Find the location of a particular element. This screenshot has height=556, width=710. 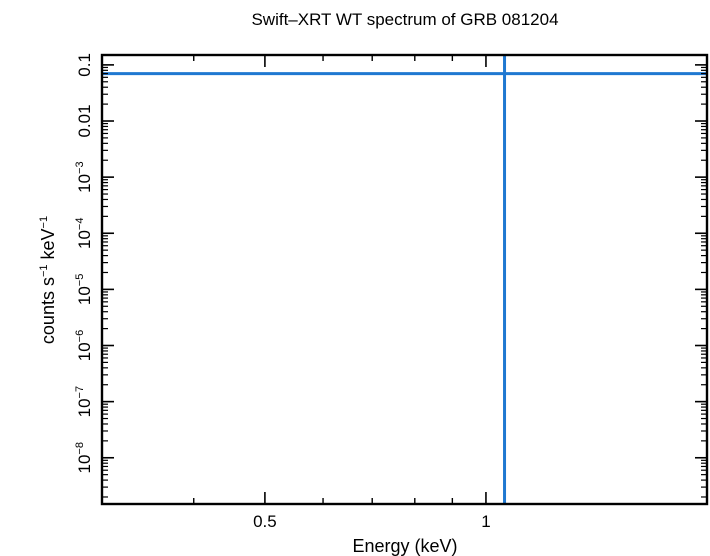

y-tick-label-base-0: 0.1 is located at coordinates (84, 65).